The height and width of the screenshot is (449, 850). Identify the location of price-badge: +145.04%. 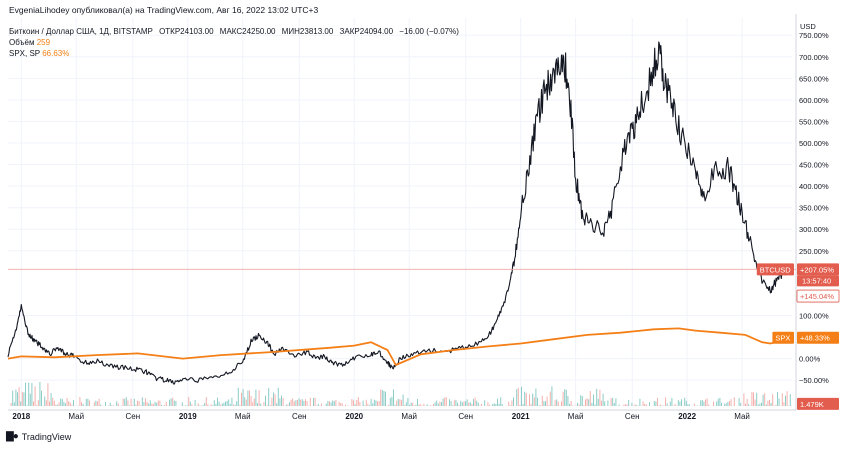
(818, 296).